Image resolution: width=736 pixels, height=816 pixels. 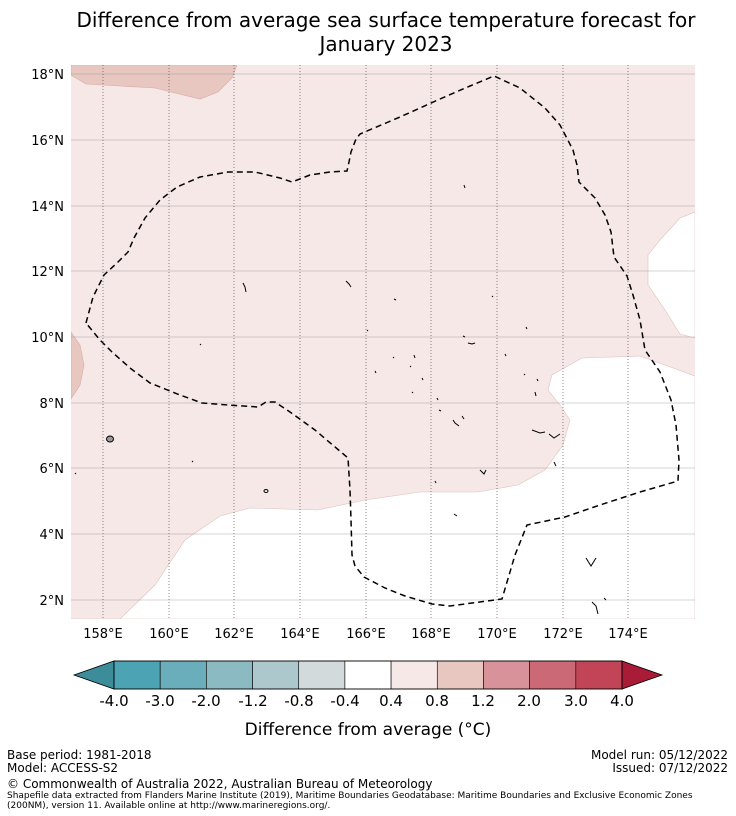 What do you see at coordinates (628, 634) in the screenshot?
I see `lon-label-174e: 174°E` at bounding box center [628, 634].